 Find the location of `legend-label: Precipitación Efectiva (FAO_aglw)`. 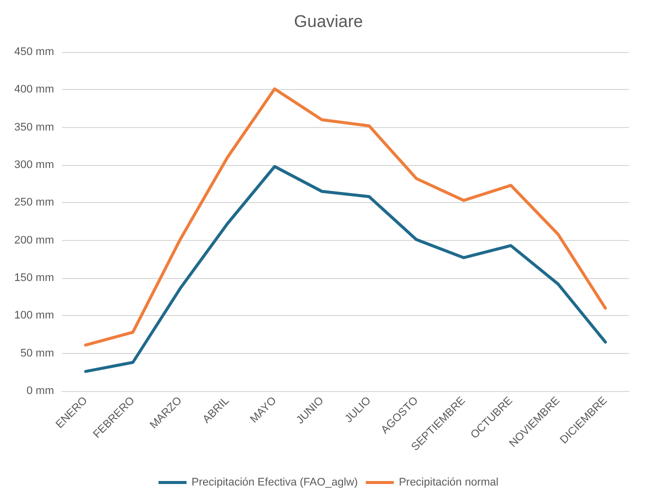

legend-label: Precipitación Efectiva (FAO_aglw) is located at coordinates (275, 482).